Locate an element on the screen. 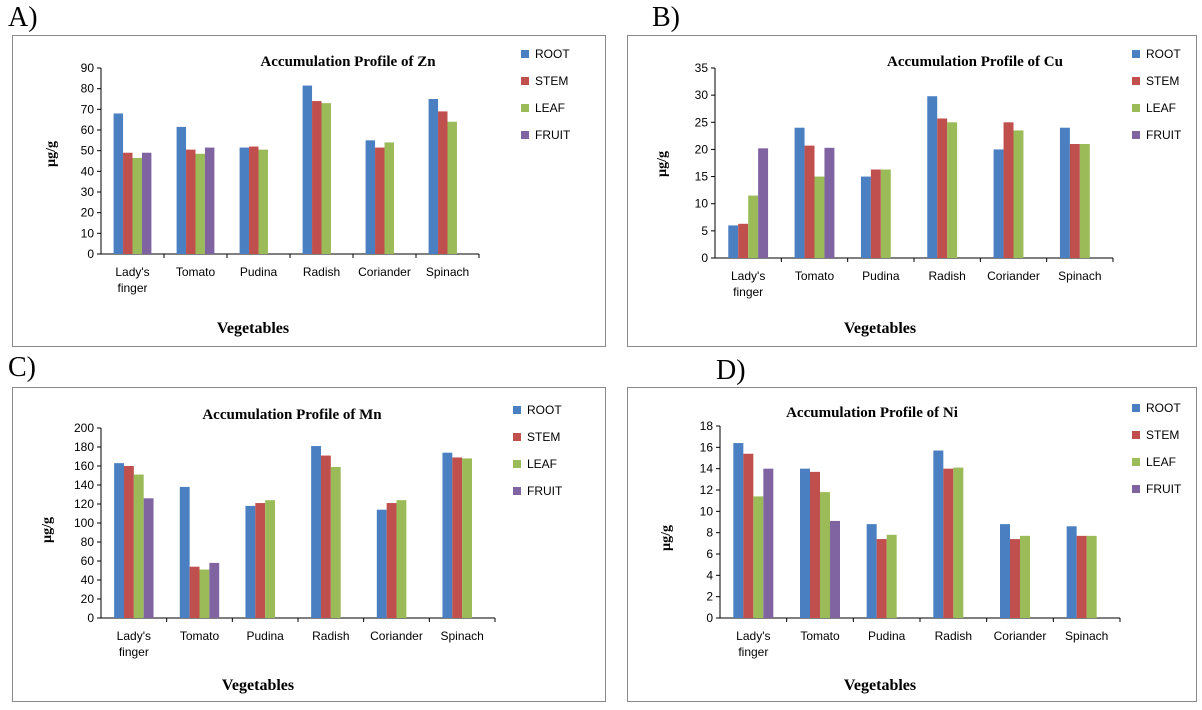 The height and width of the screenshot is (710, 1202). x-category-label: Tomato is located at coordinates (196, 272).